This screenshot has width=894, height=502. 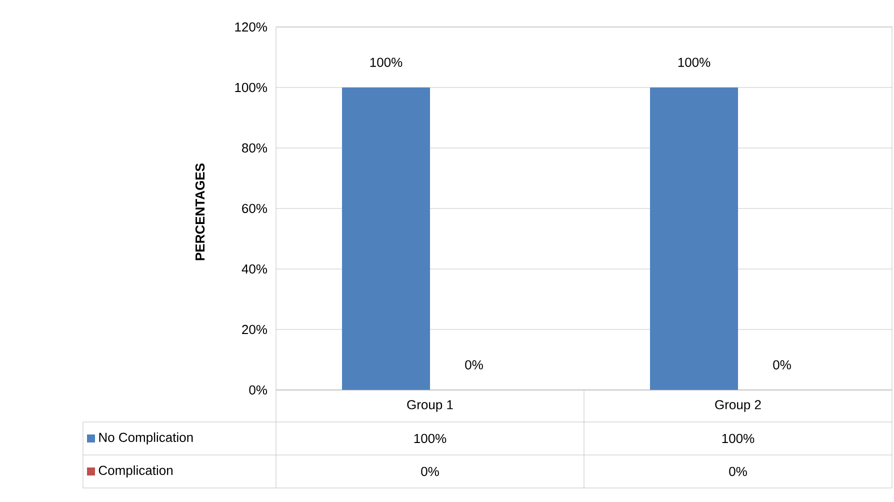 I want to click on y-tick-label: 0%, so click(x=258, y=390).